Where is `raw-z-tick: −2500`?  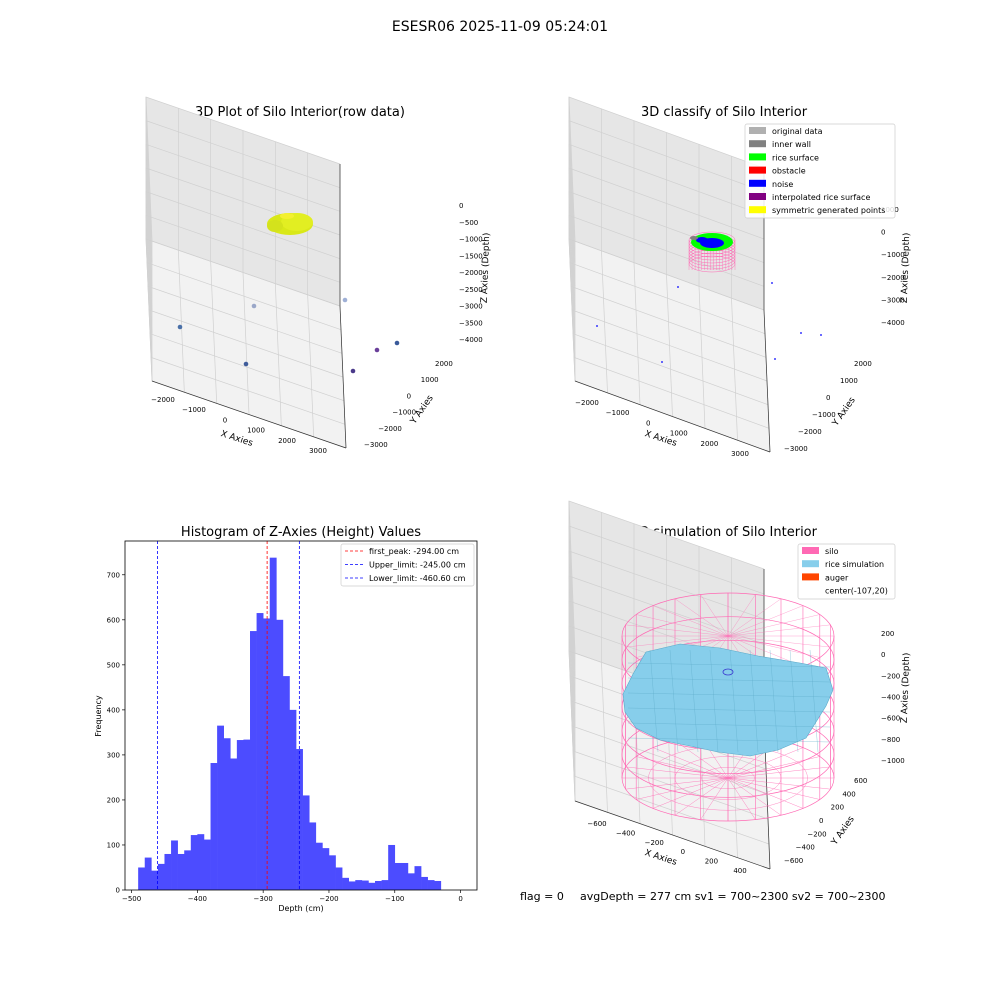
raw-z-tick: −2500 is located at coordinates (471, 290).